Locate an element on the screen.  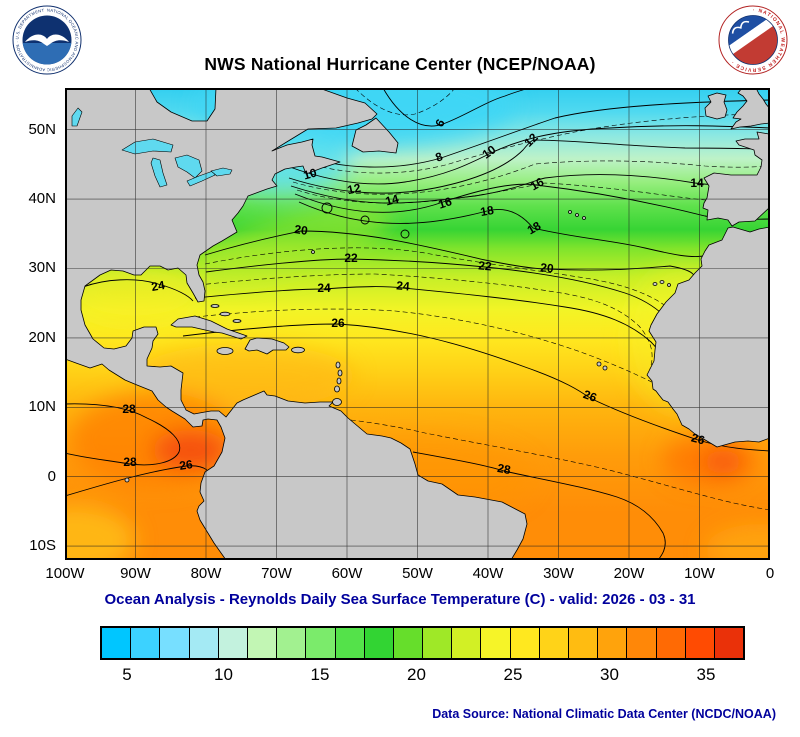
trinidad is located at coordinates (337, 402).